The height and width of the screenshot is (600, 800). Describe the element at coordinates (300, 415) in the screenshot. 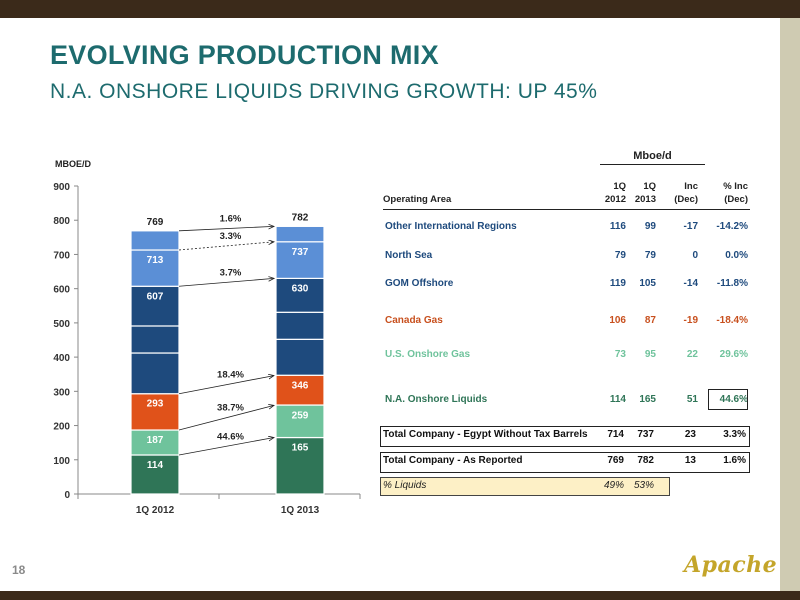

I see `cumulative-value-label: 259` at that location.